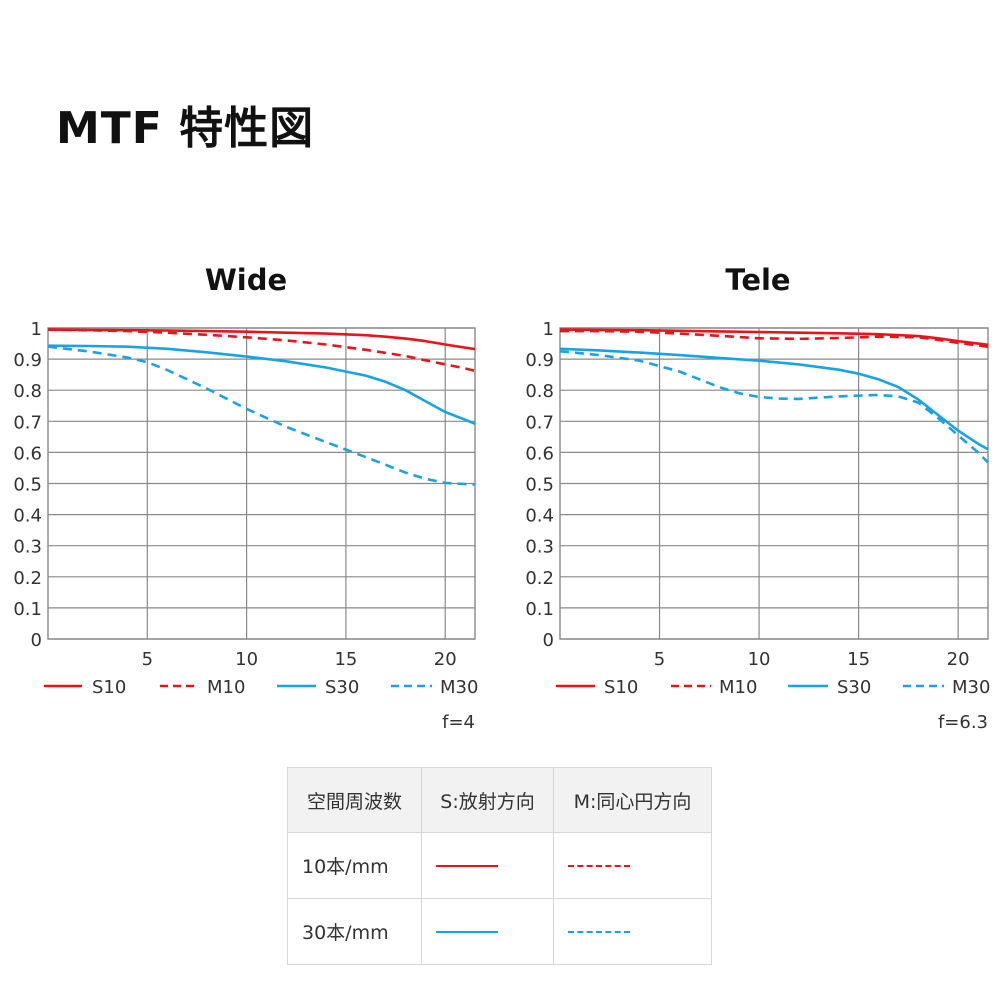 Image resolution: width=1000 pixels, height=1000 pixels. I want to click on wide-series-m10, so click(261, 350).